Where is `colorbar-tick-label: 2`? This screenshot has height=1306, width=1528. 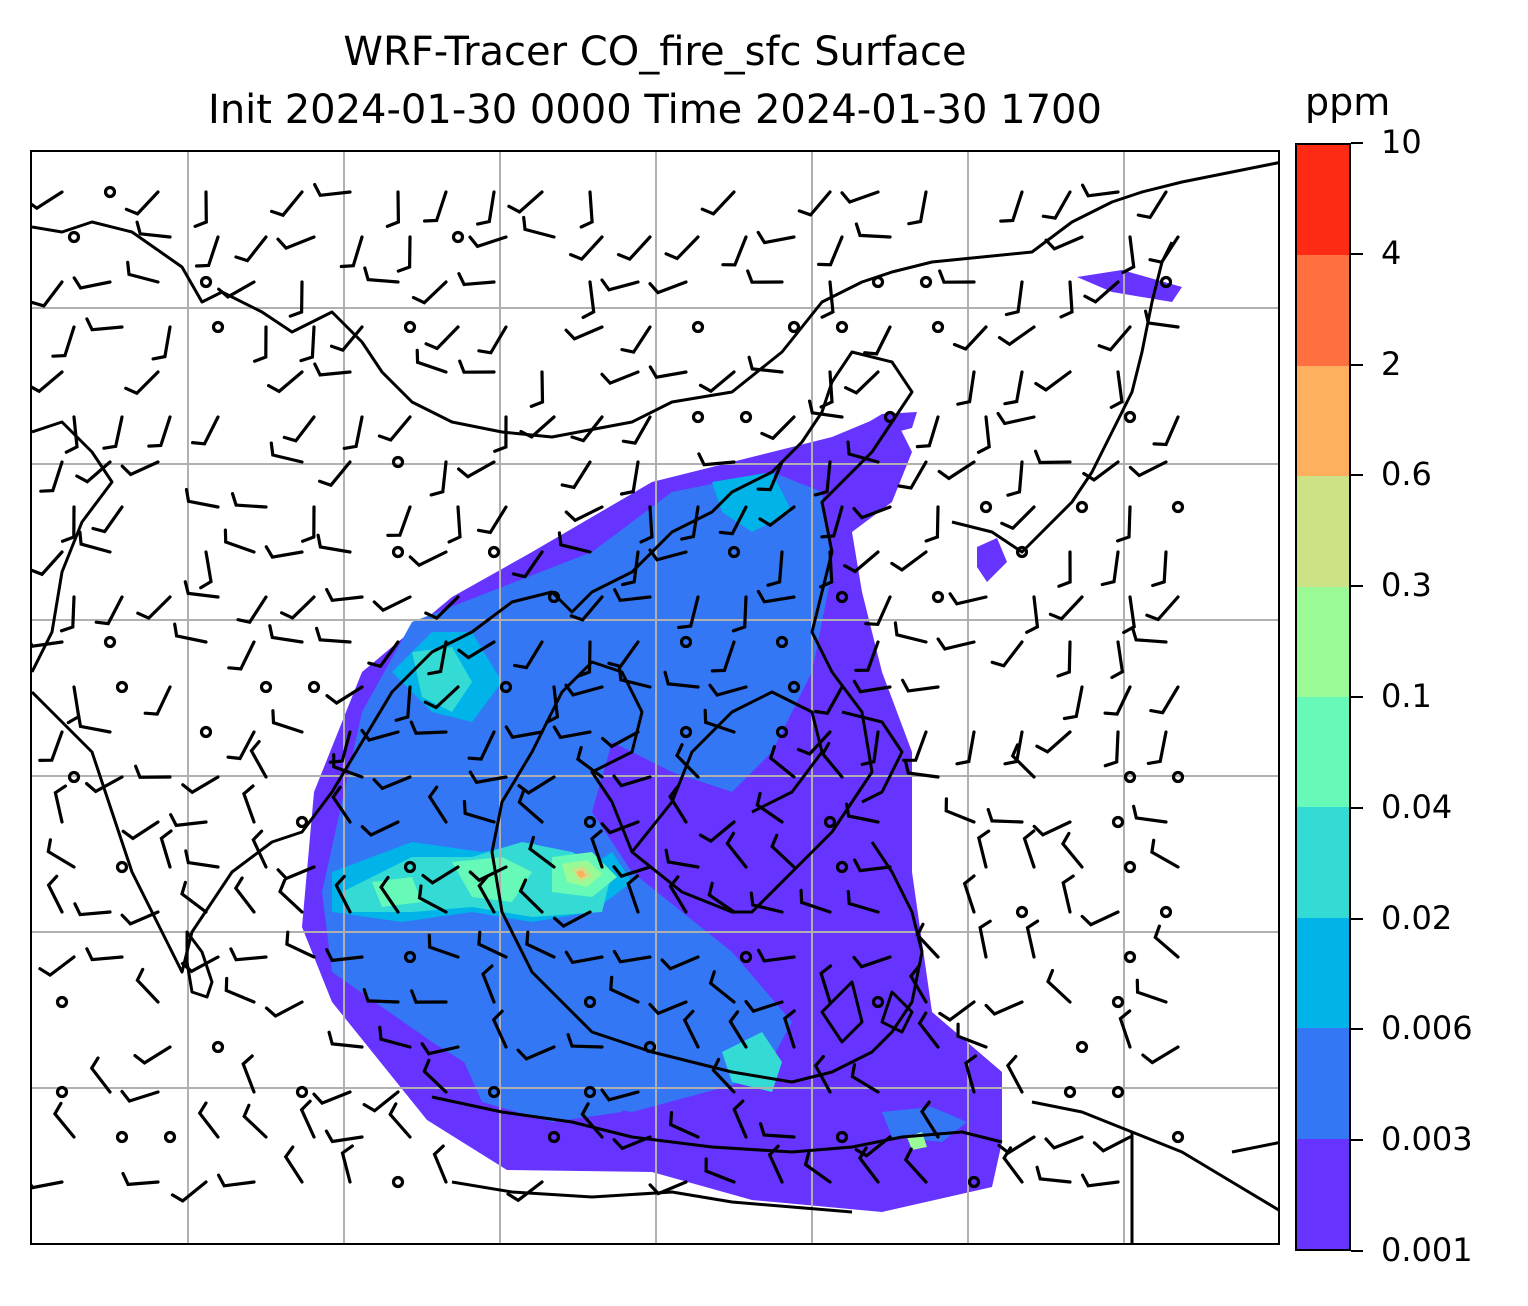 colorbar-tick-label: 2 is located at coordinates (1391, 363).